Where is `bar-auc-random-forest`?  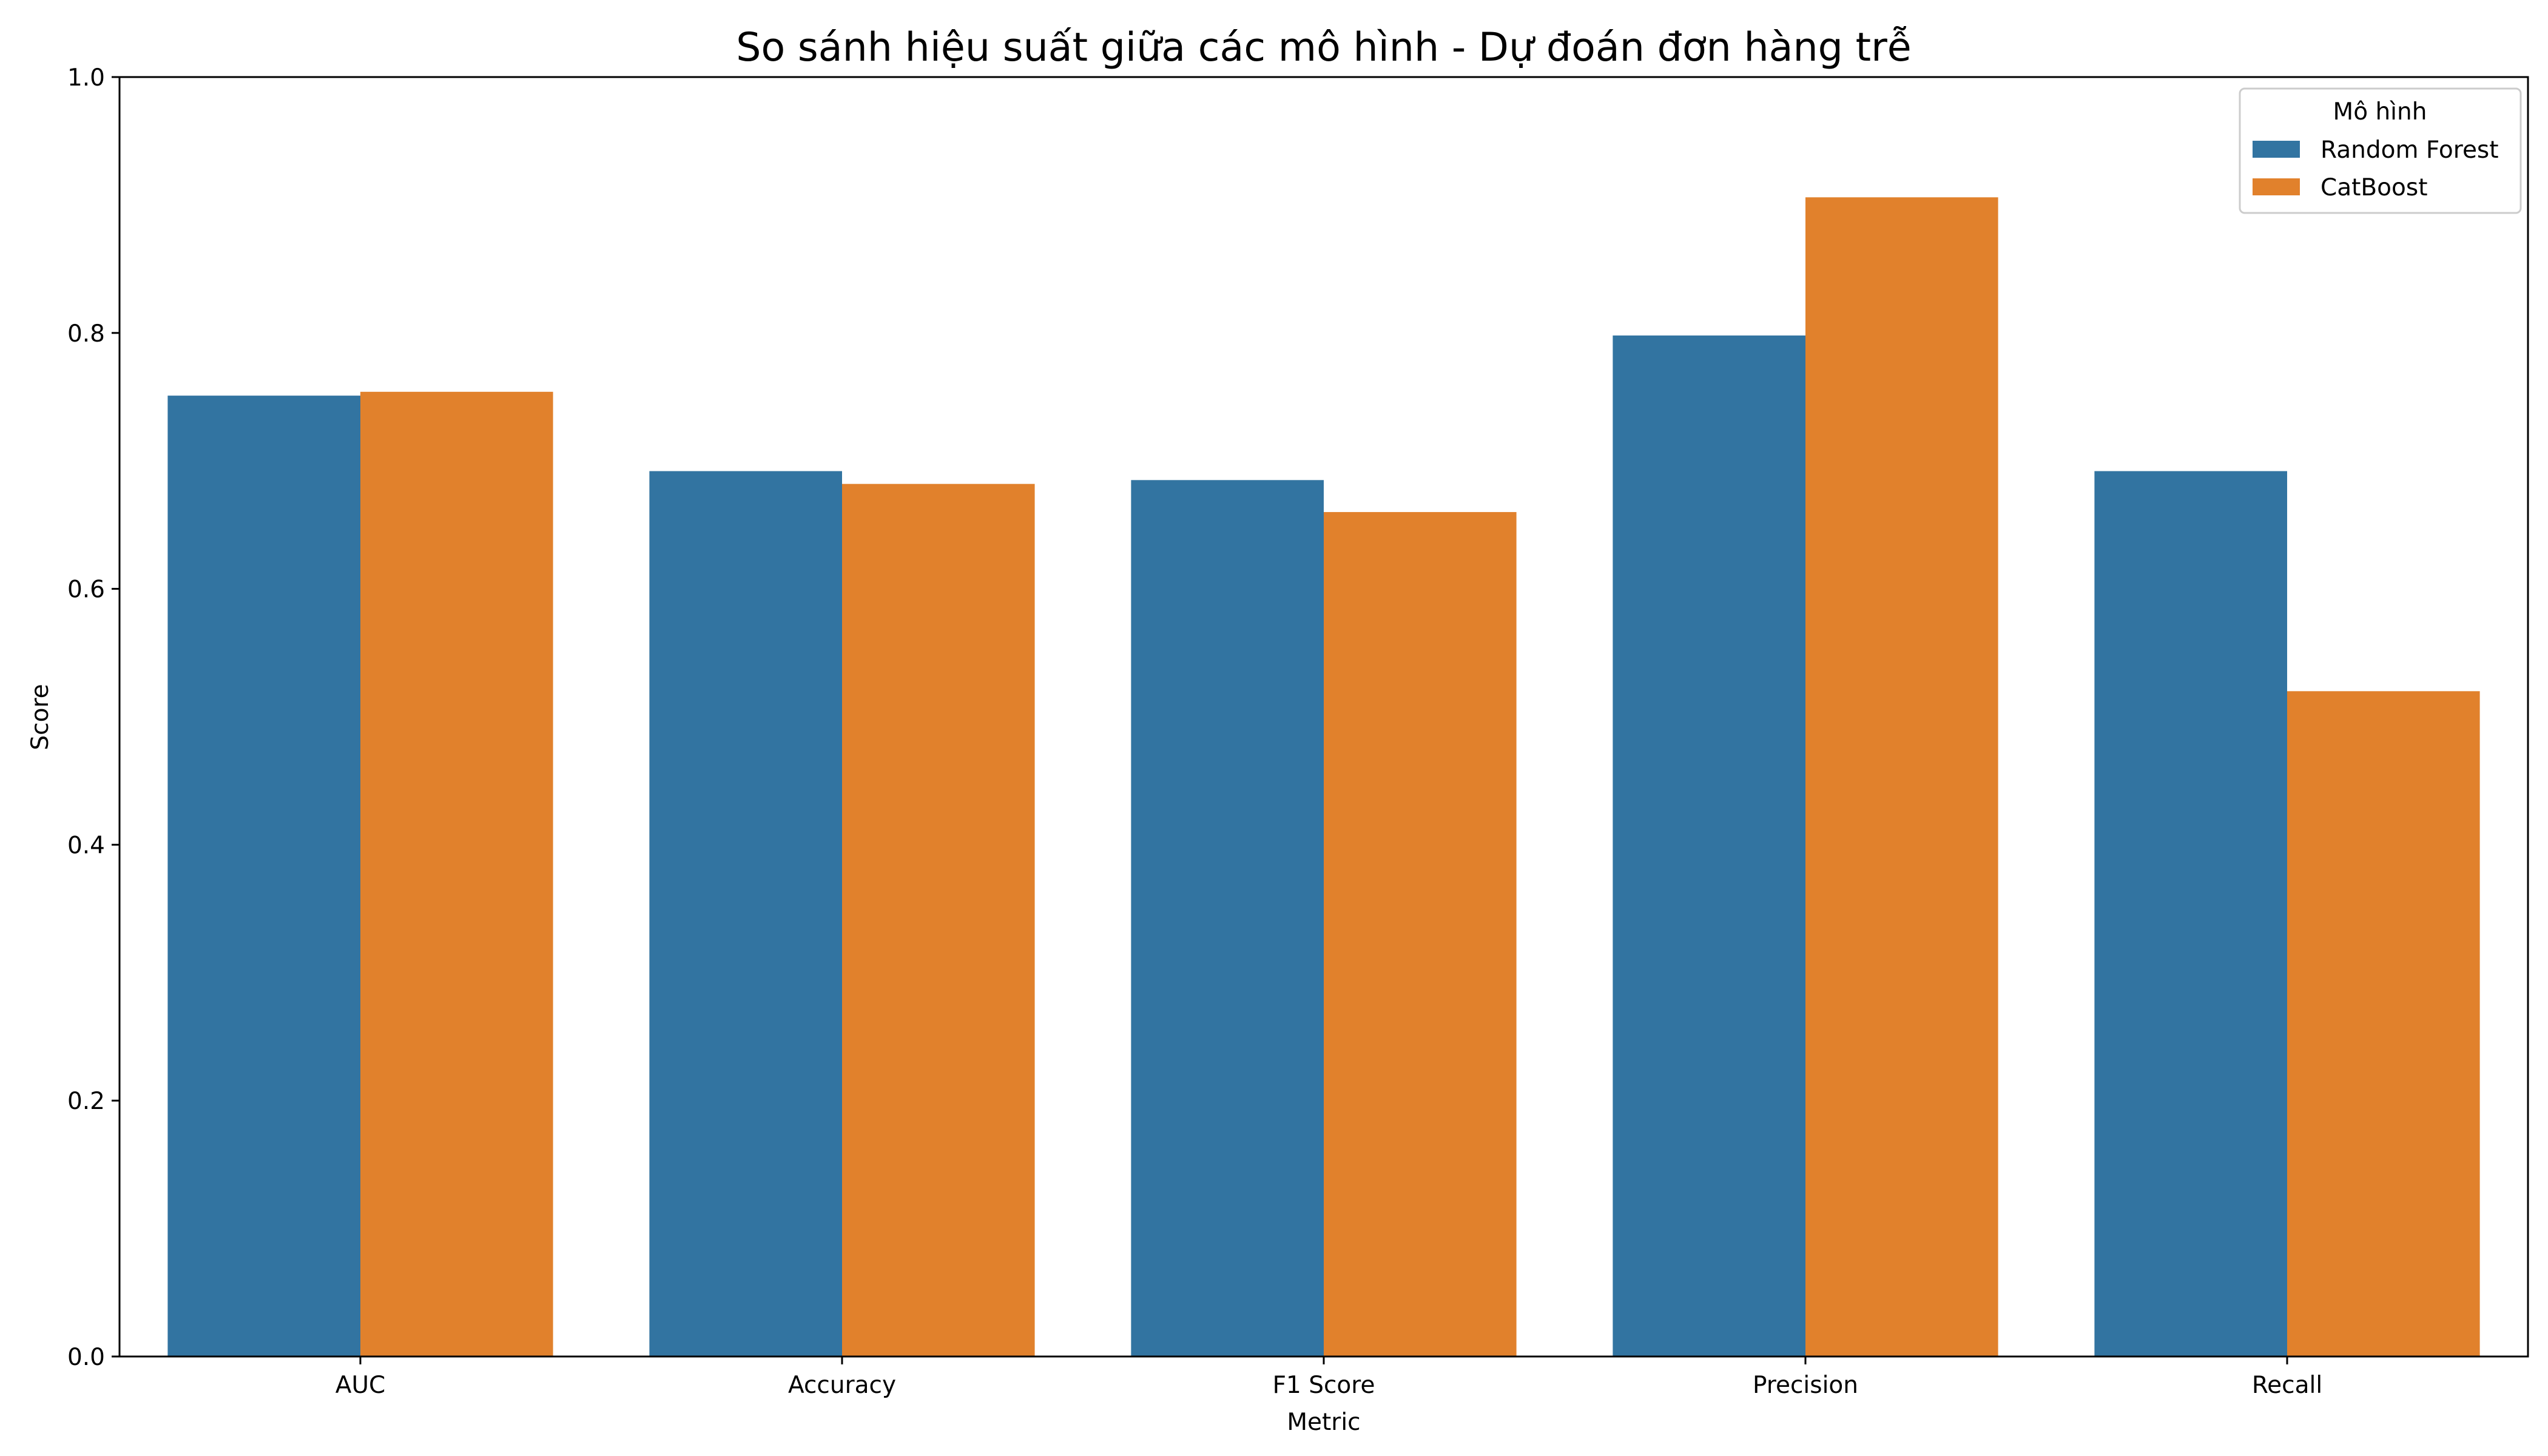 bar-auc-random-forest is located at coordinates (263, 876).